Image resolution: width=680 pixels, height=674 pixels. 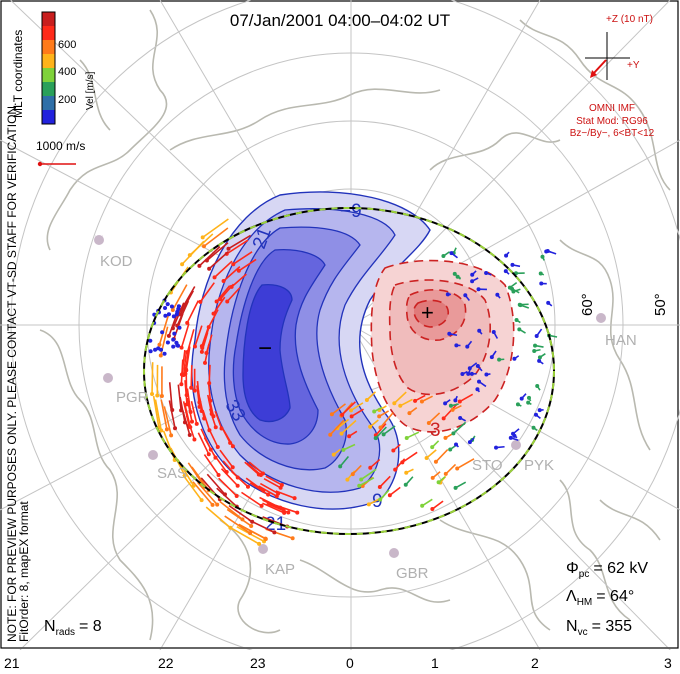 I want to click on station-label: STO, so click(x=487, y=465).